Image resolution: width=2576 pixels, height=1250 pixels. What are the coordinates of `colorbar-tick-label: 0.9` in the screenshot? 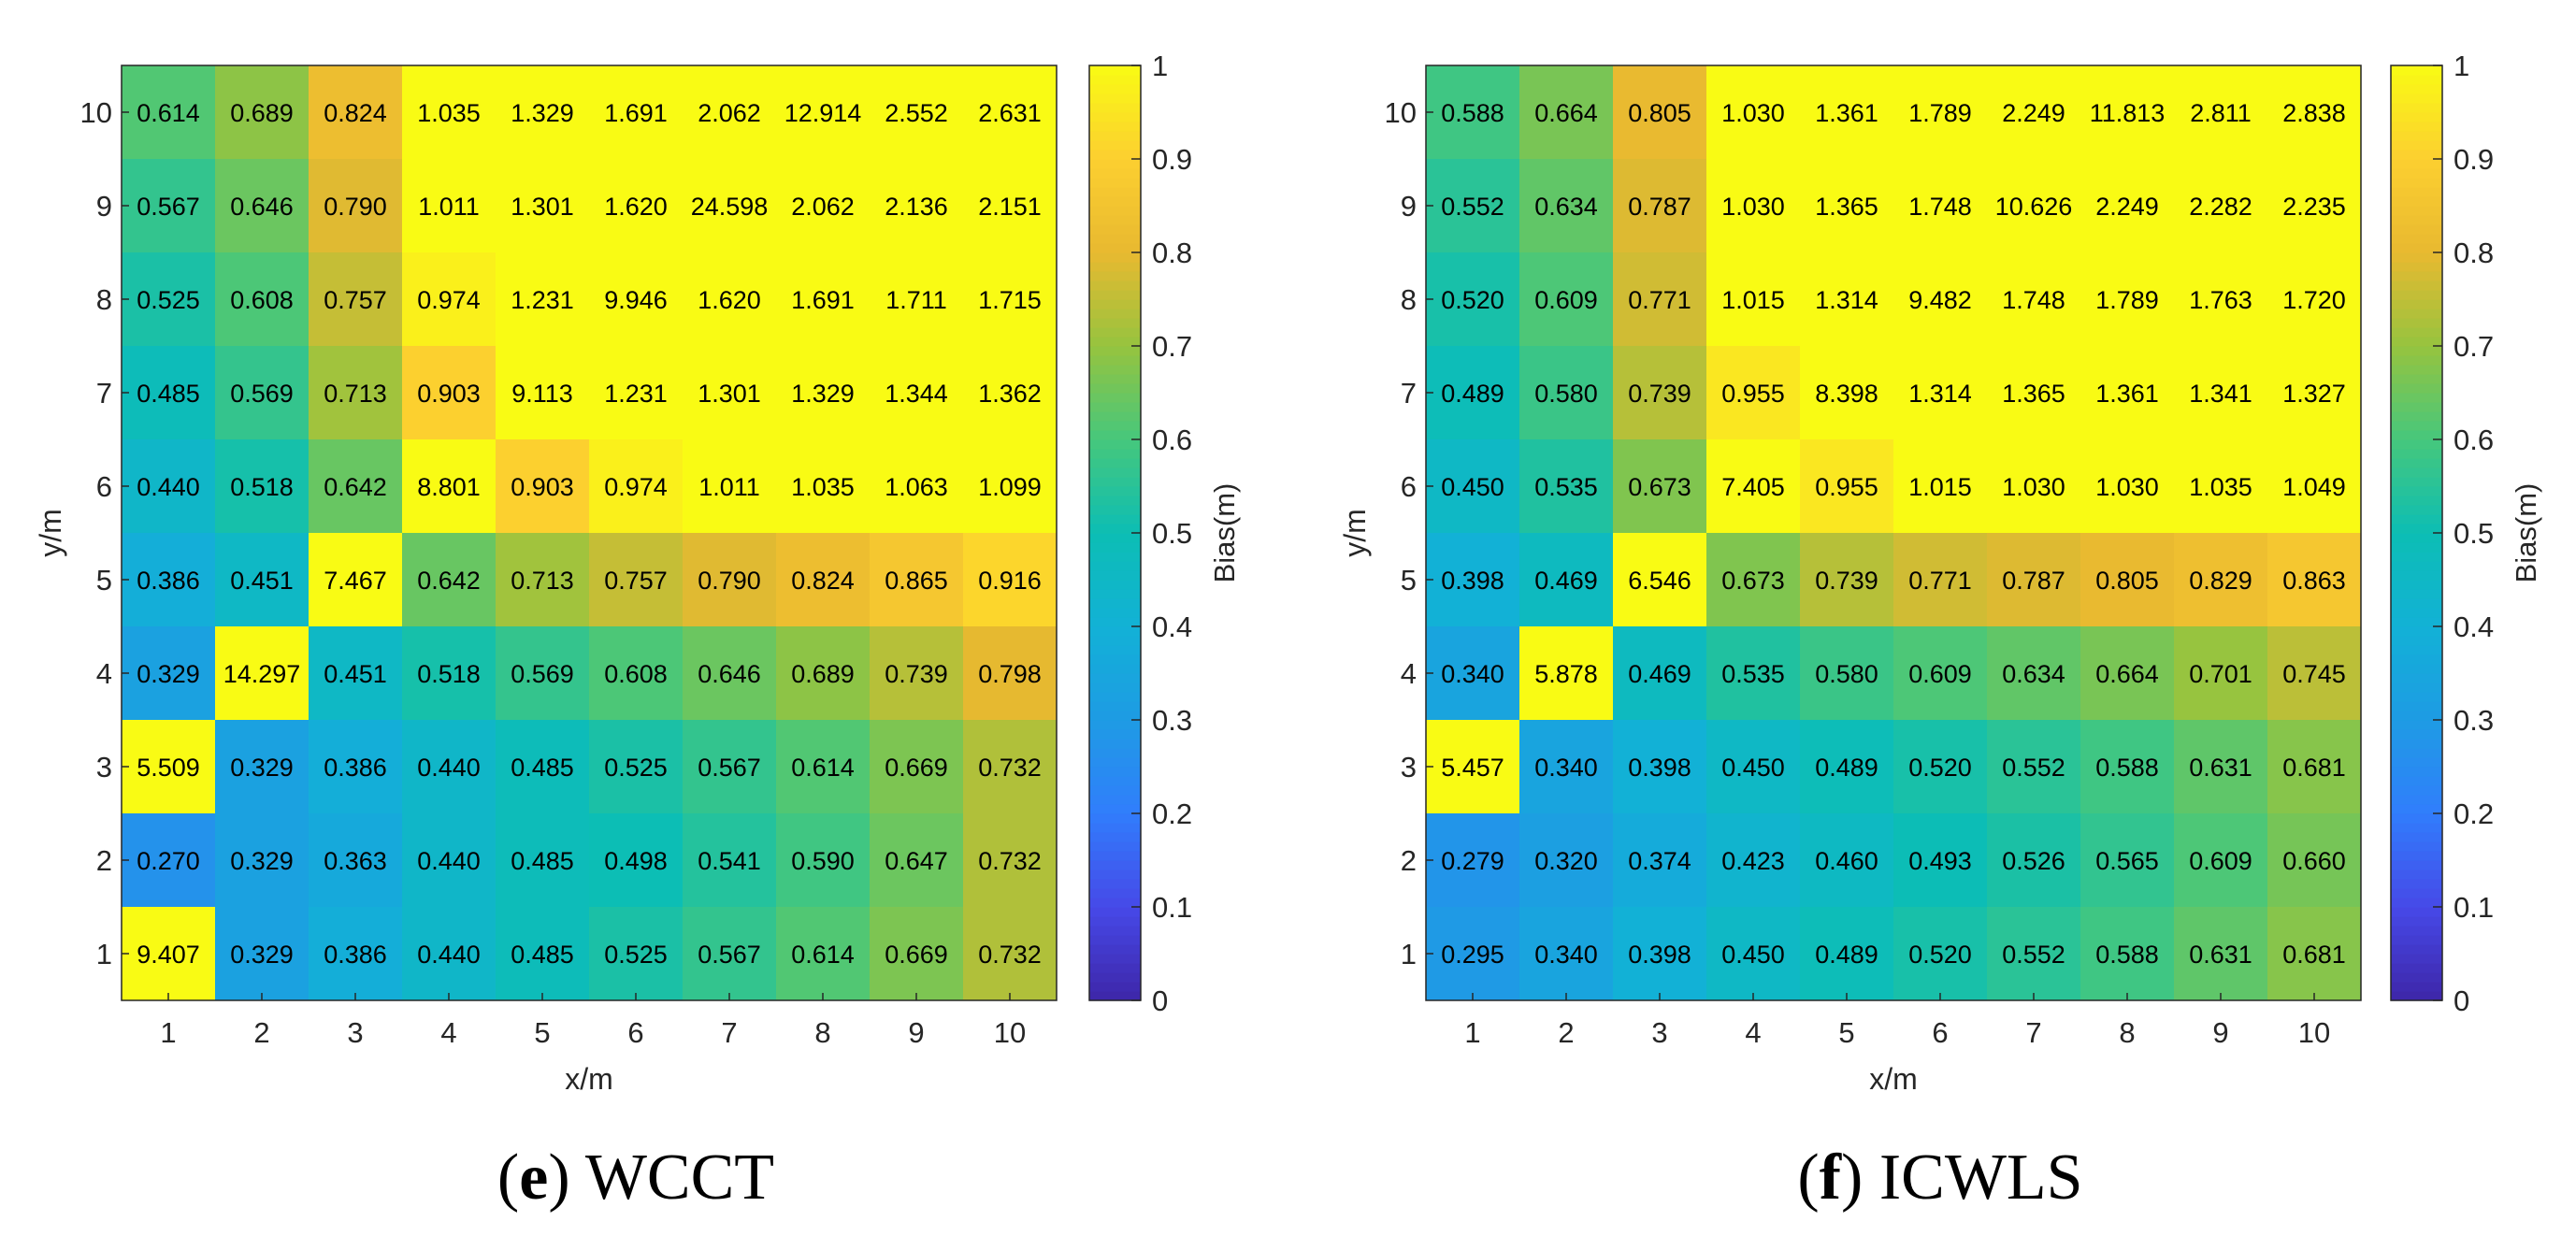 It's located at (2474, 159).